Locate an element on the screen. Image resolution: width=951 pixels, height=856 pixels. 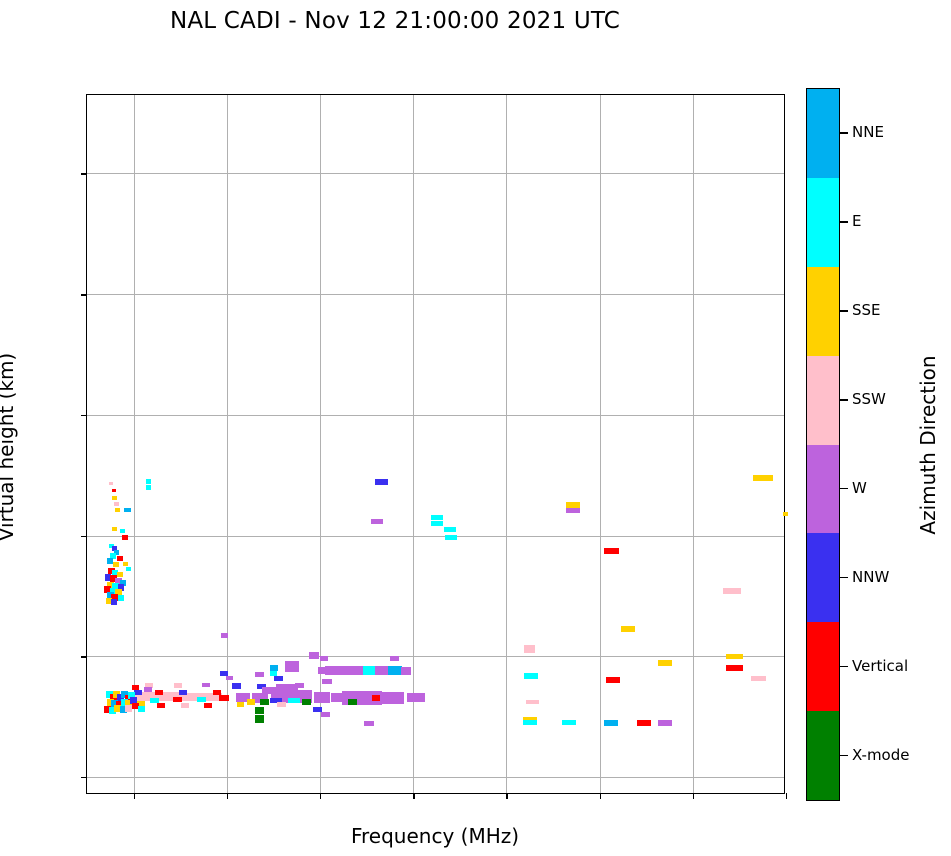
colorbar-label: X-mode is located at coordinates (881, 754).